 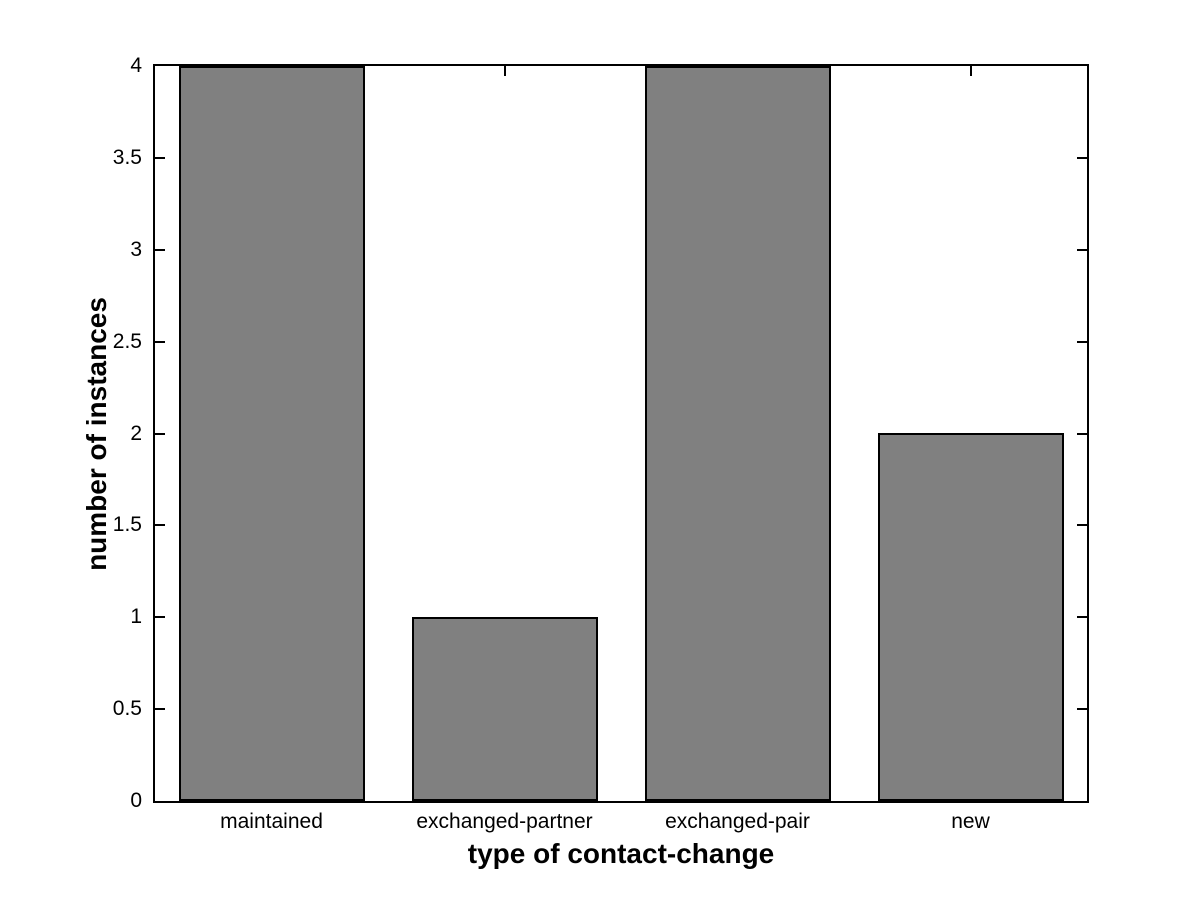 What do you see at coordinates (127, 157) in the screenshot?
I see `y-tick-label: 3.5` at bounding box center [127, 157].